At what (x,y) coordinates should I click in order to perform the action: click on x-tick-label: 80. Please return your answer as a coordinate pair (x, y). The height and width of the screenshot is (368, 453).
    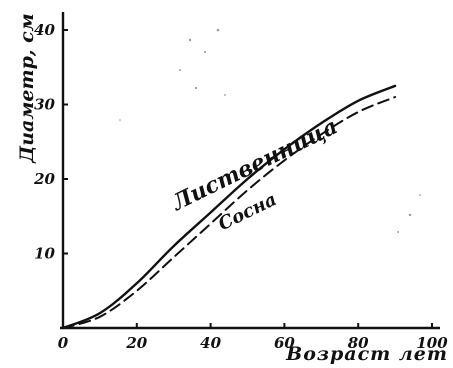
    Looking at the image, I should click on (358, 343).